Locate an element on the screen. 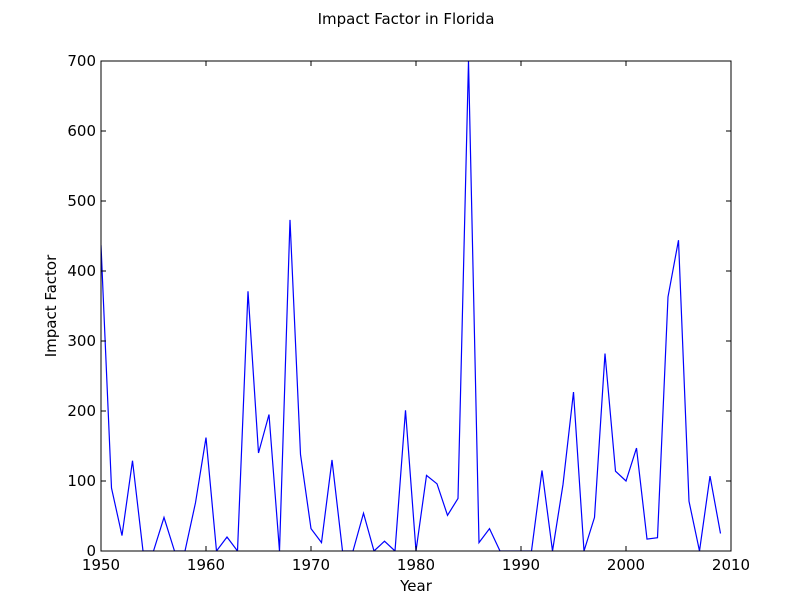 The width and height of the screenshot is (812, 612). y-tick-label: 600 is located at coordinates (81, 131).